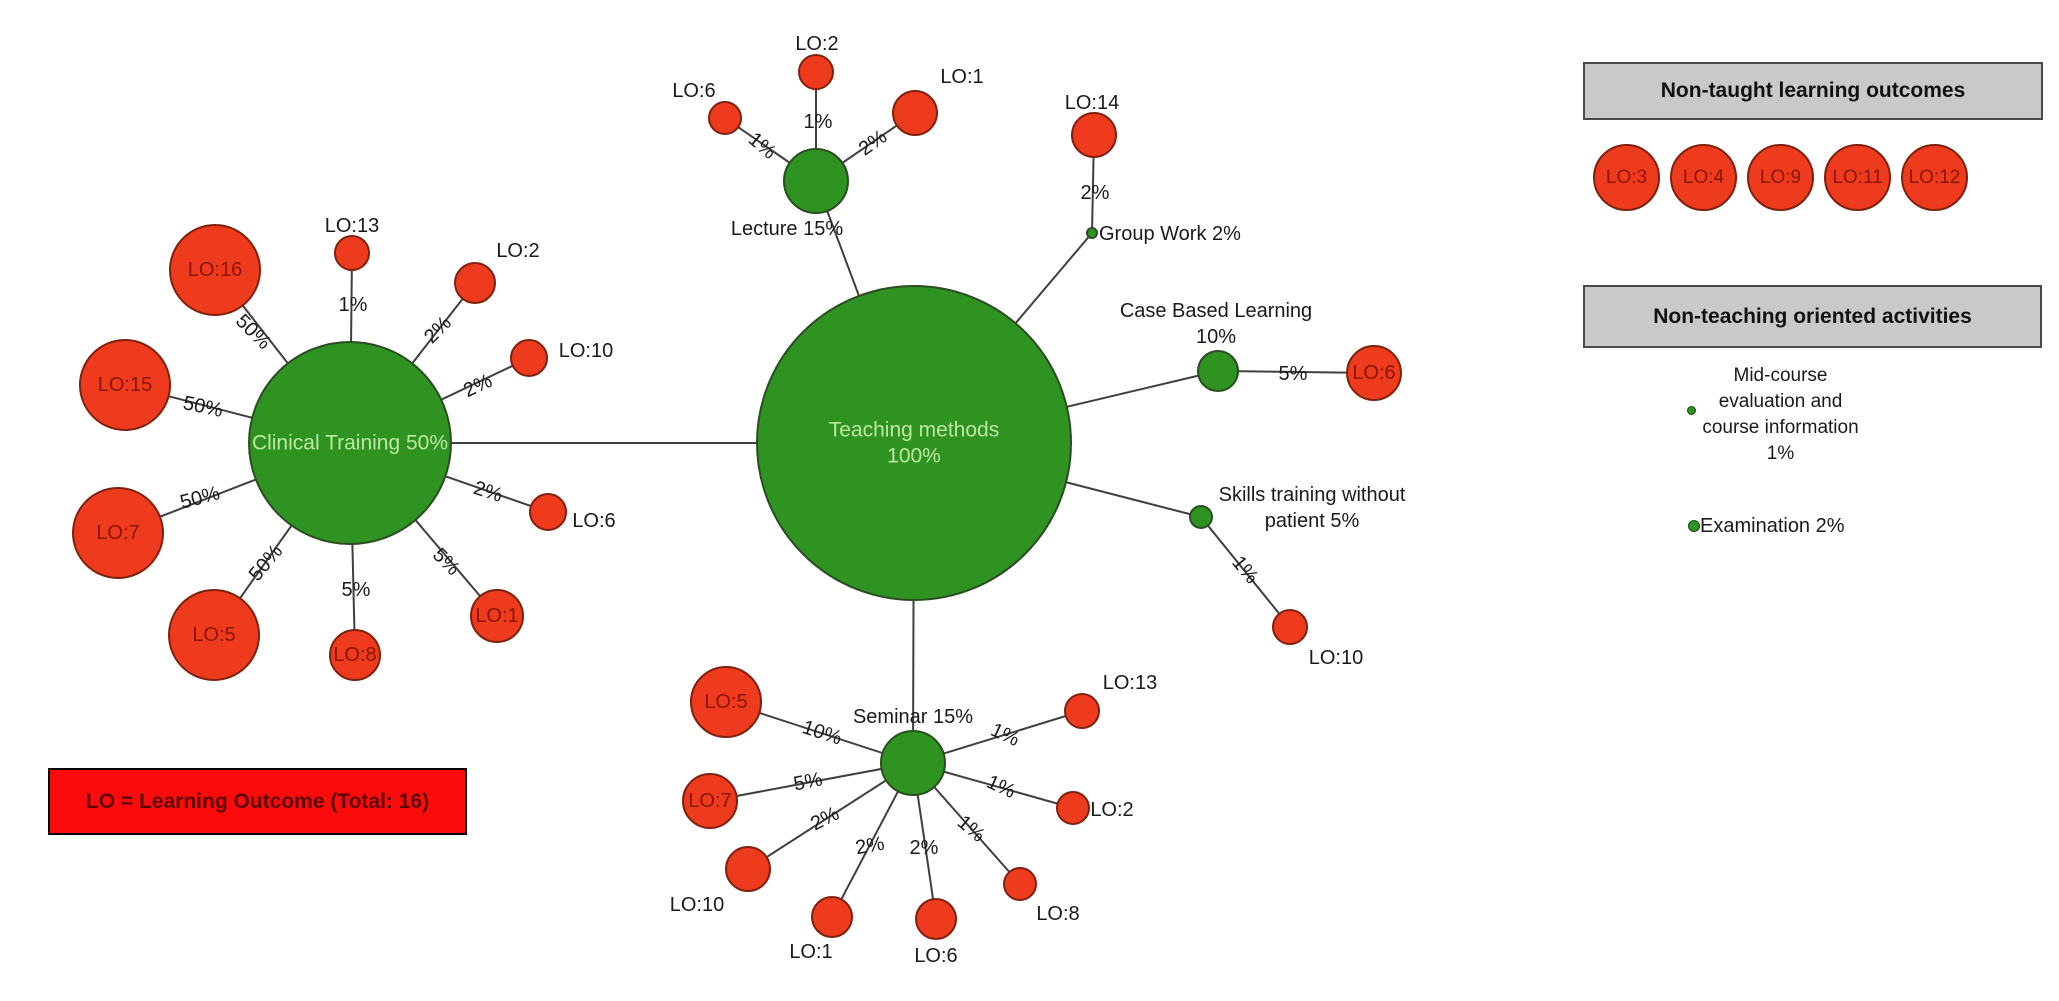  I want to click on node-label-cl_lo15: LO:15, so click(125, 385).